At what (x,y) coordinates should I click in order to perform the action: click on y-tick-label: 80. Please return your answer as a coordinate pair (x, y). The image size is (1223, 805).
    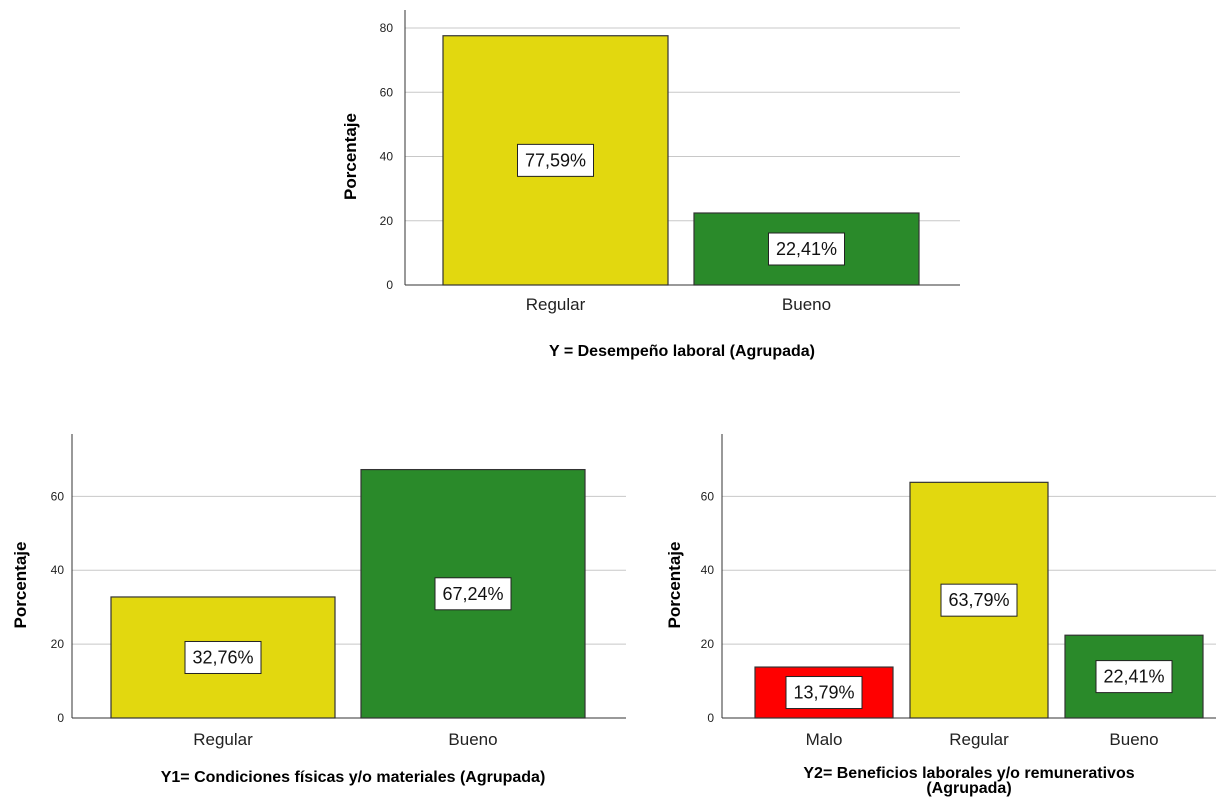
    Looking at the image, I should click on (387, 28).